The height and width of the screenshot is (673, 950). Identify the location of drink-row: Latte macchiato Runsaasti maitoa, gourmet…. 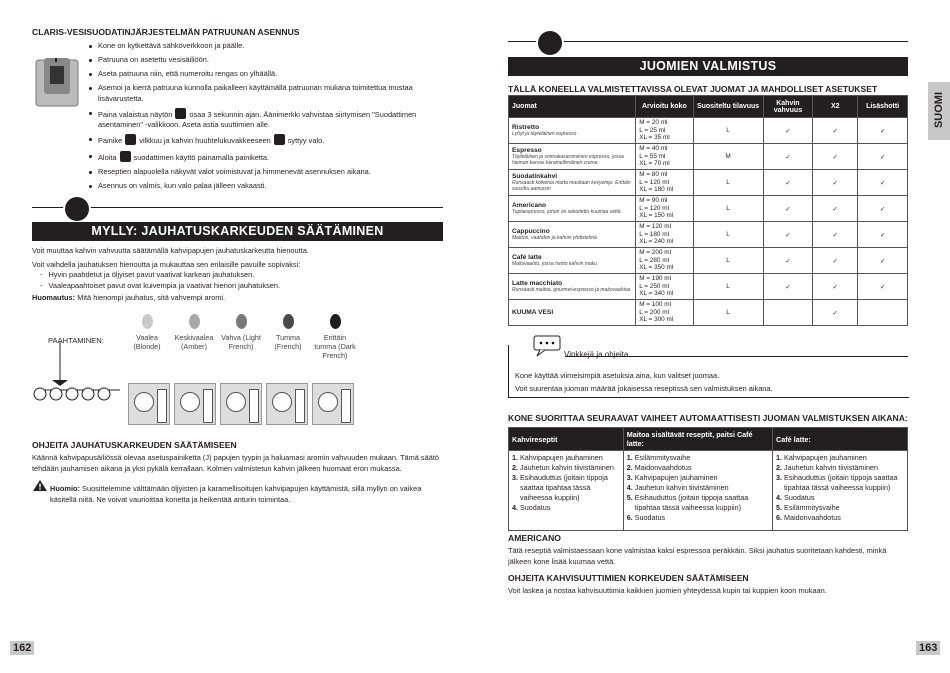
(707, 286).